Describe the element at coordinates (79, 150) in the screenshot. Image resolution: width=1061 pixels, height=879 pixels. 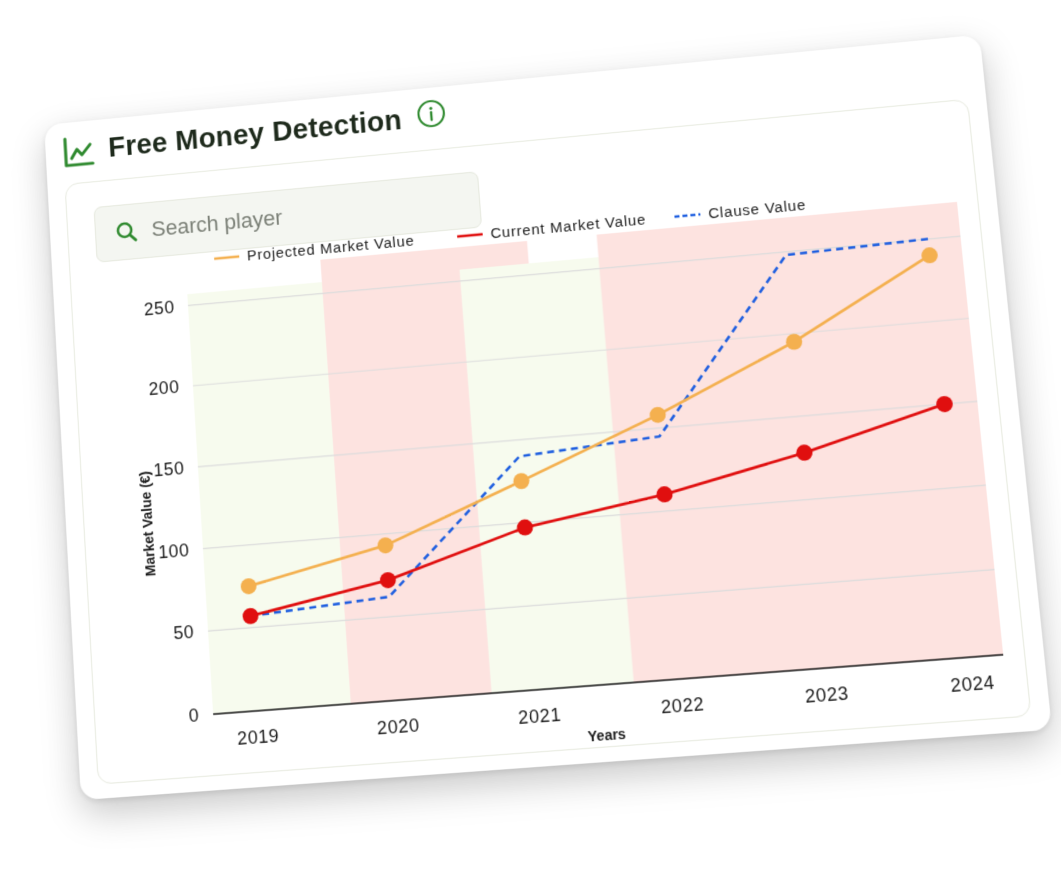
I see `line-chart-icon` at that location.